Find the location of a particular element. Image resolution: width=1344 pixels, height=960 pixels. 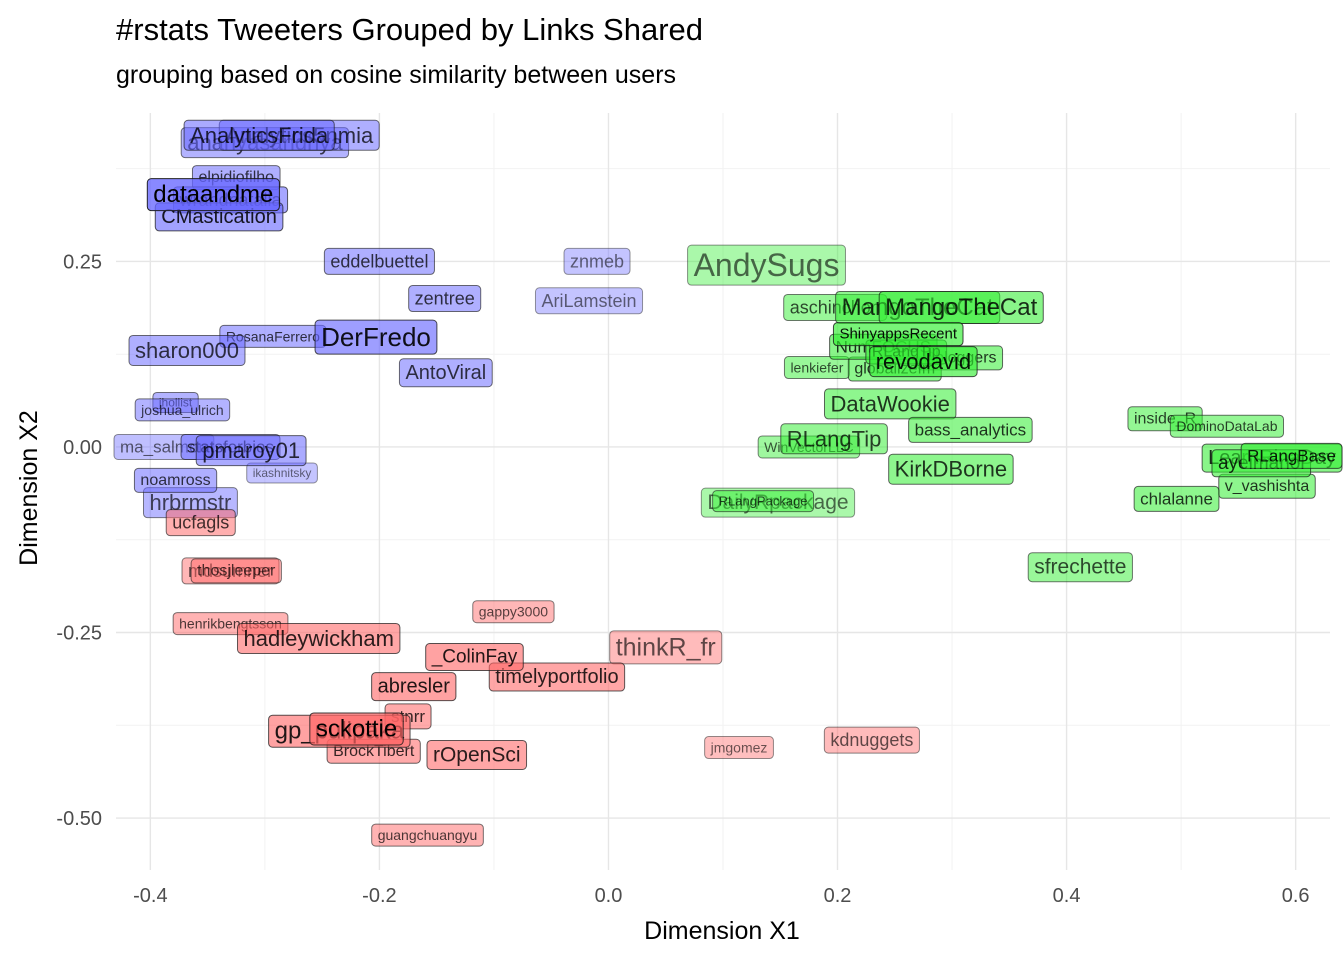

point-label-text: revodavid is located at coordinates (923, 361).